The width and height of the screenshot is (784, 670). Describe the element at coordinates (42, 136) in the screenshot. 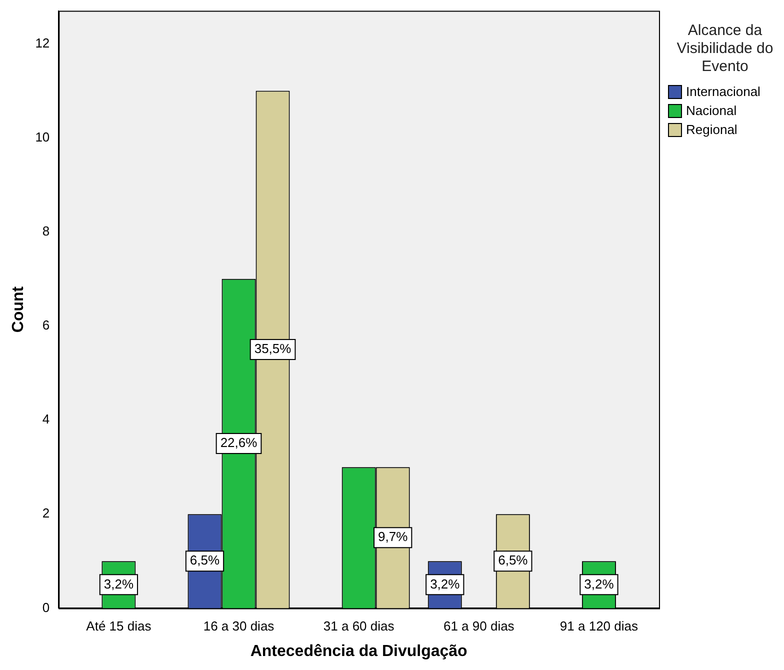

I see `y-tick-label: 10` at that location.